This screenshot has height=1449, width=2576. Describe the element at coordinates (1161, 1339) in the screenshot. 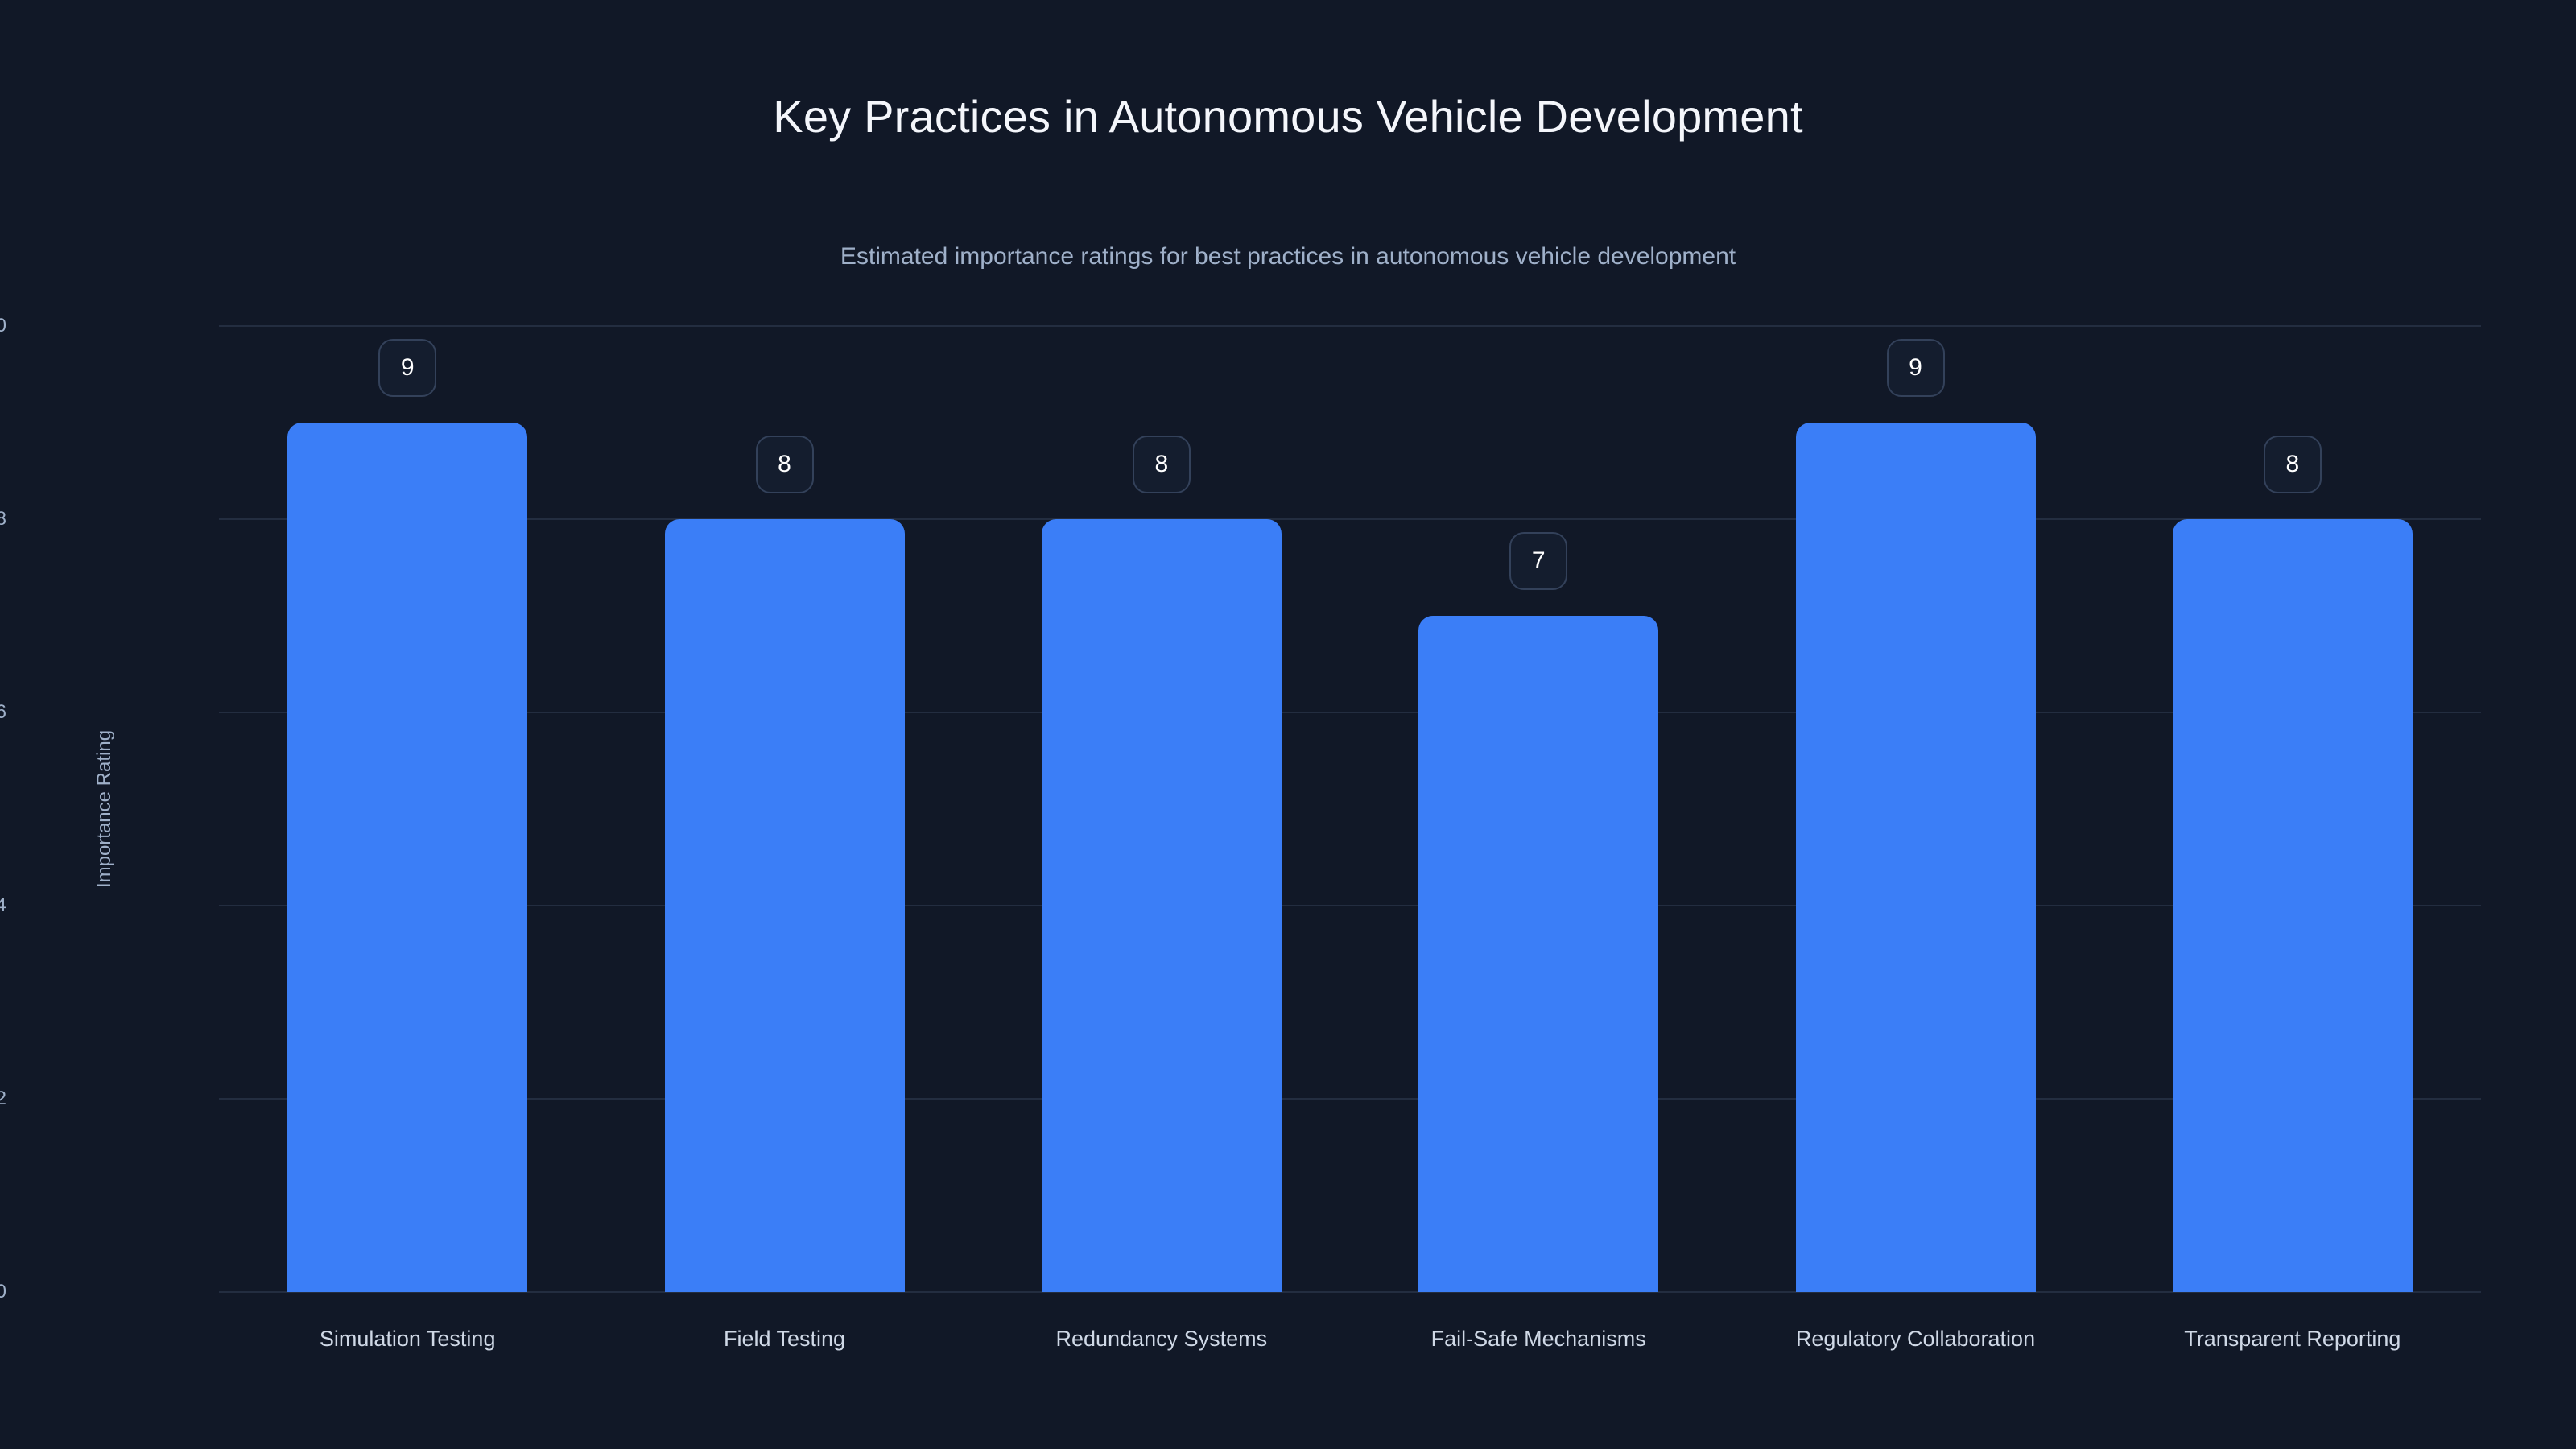

I see `x-axis-tick-label: Redundancy Systems` at that location.